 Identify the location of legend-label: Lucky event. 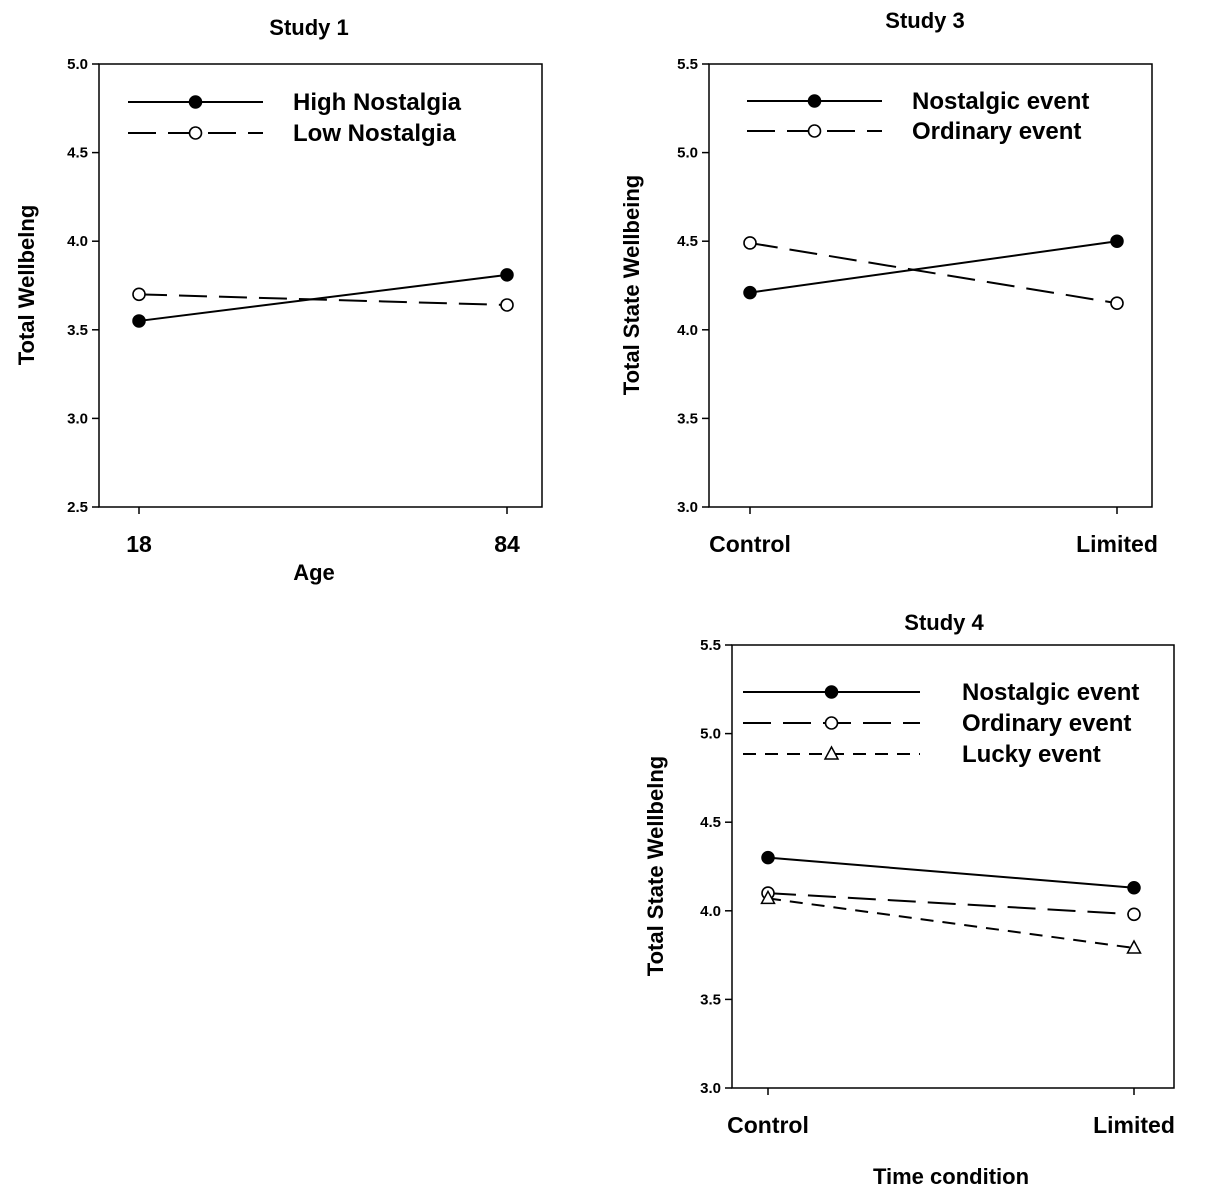
(1031, 754).